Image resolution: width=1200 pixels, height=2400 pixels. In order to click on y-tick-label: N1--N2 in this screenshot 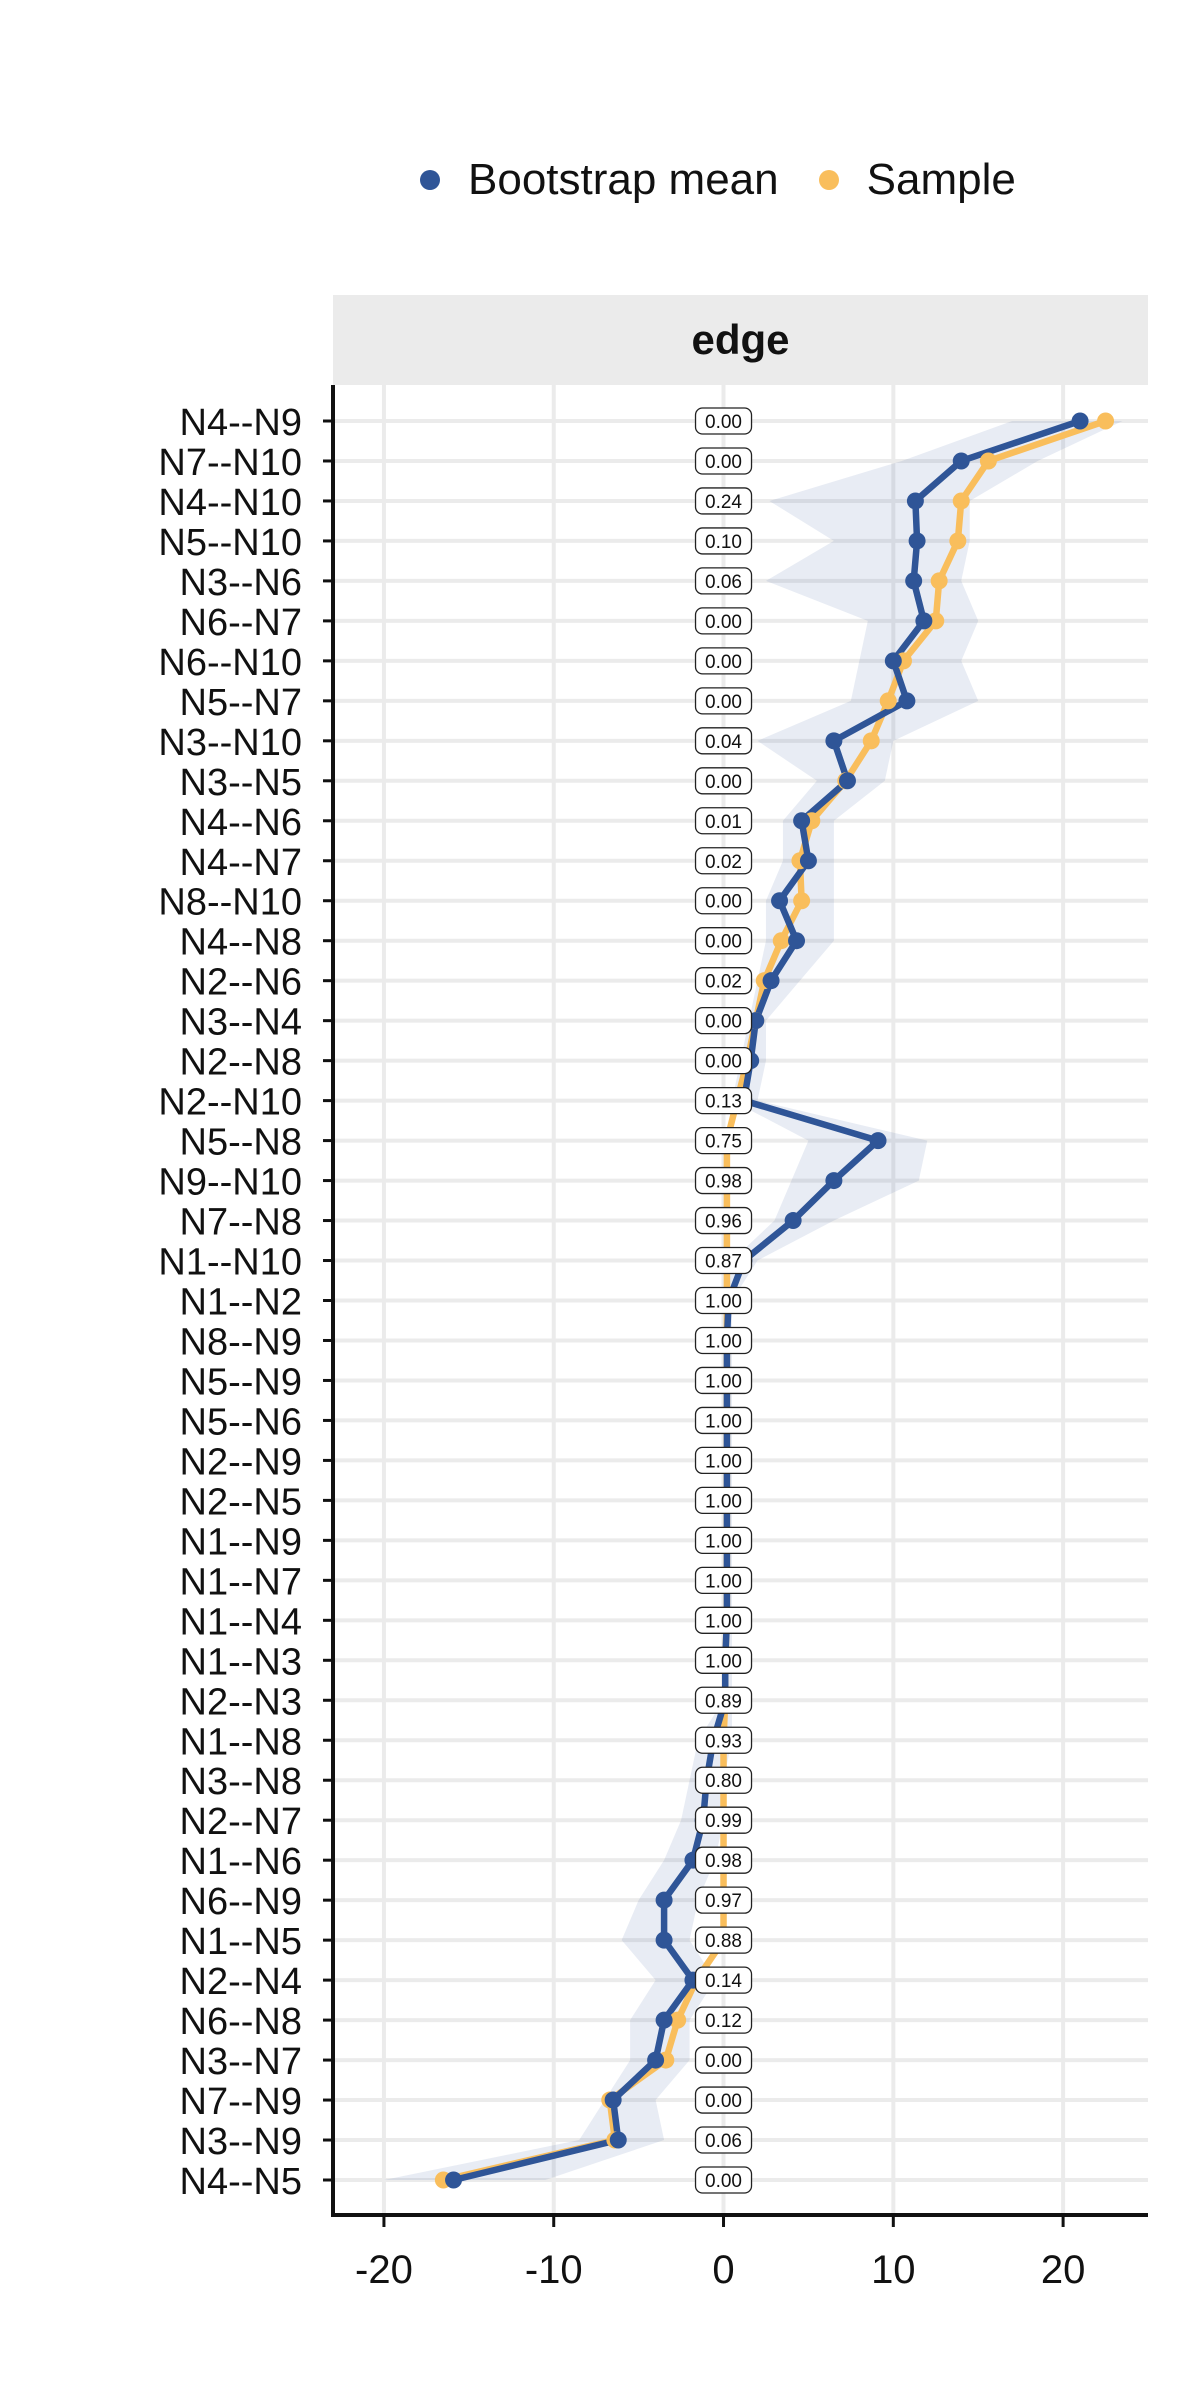, I will do `click(241, 1303)`.